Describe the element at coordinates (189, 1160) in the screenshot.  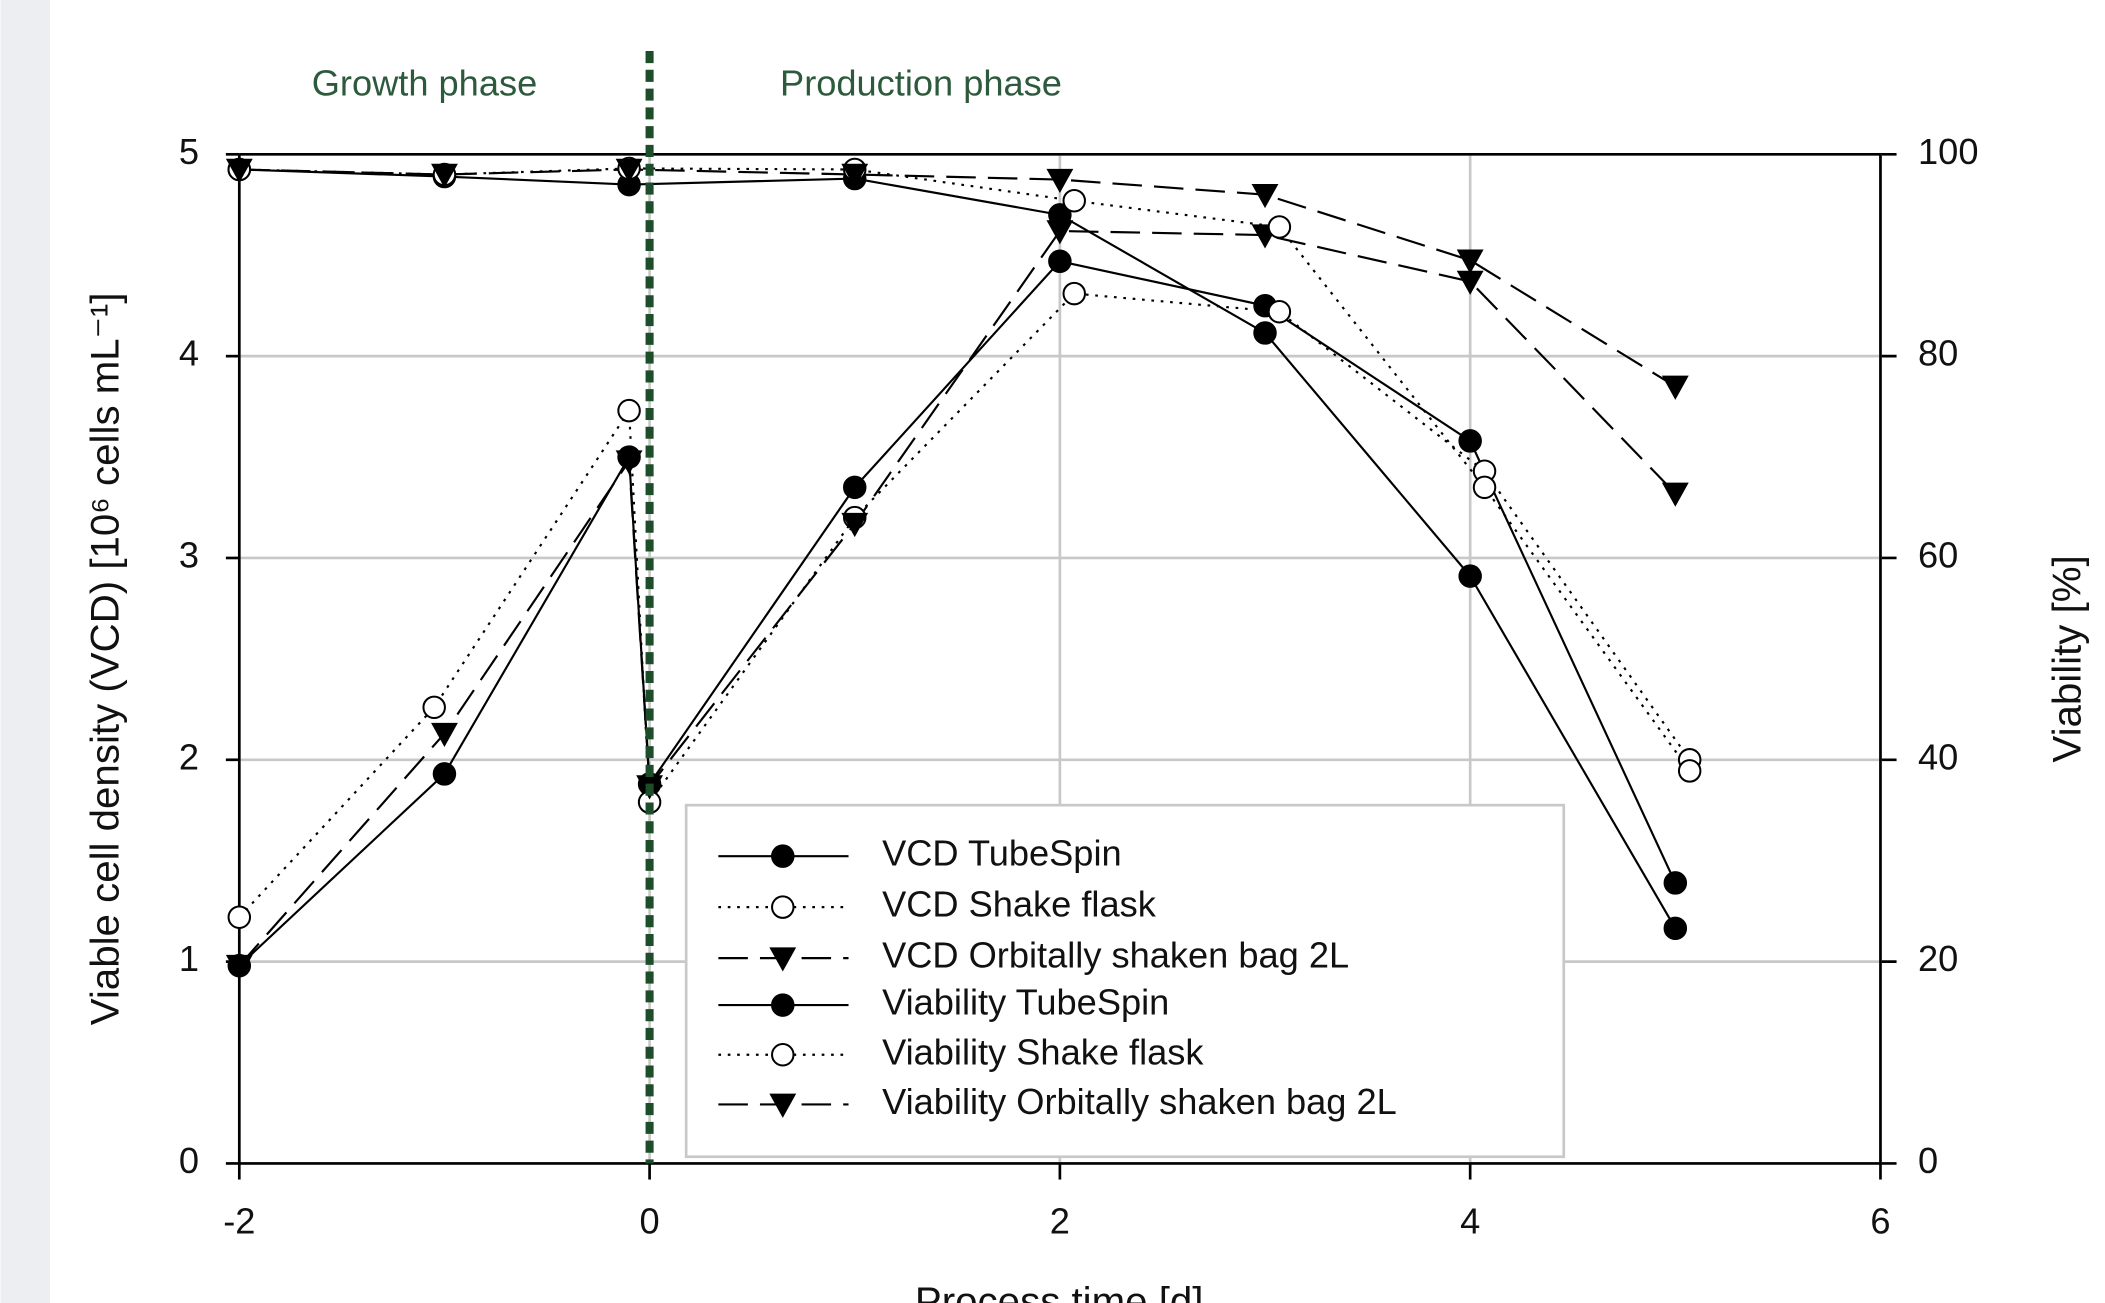
I see `y-tick-label: 0` at that location.